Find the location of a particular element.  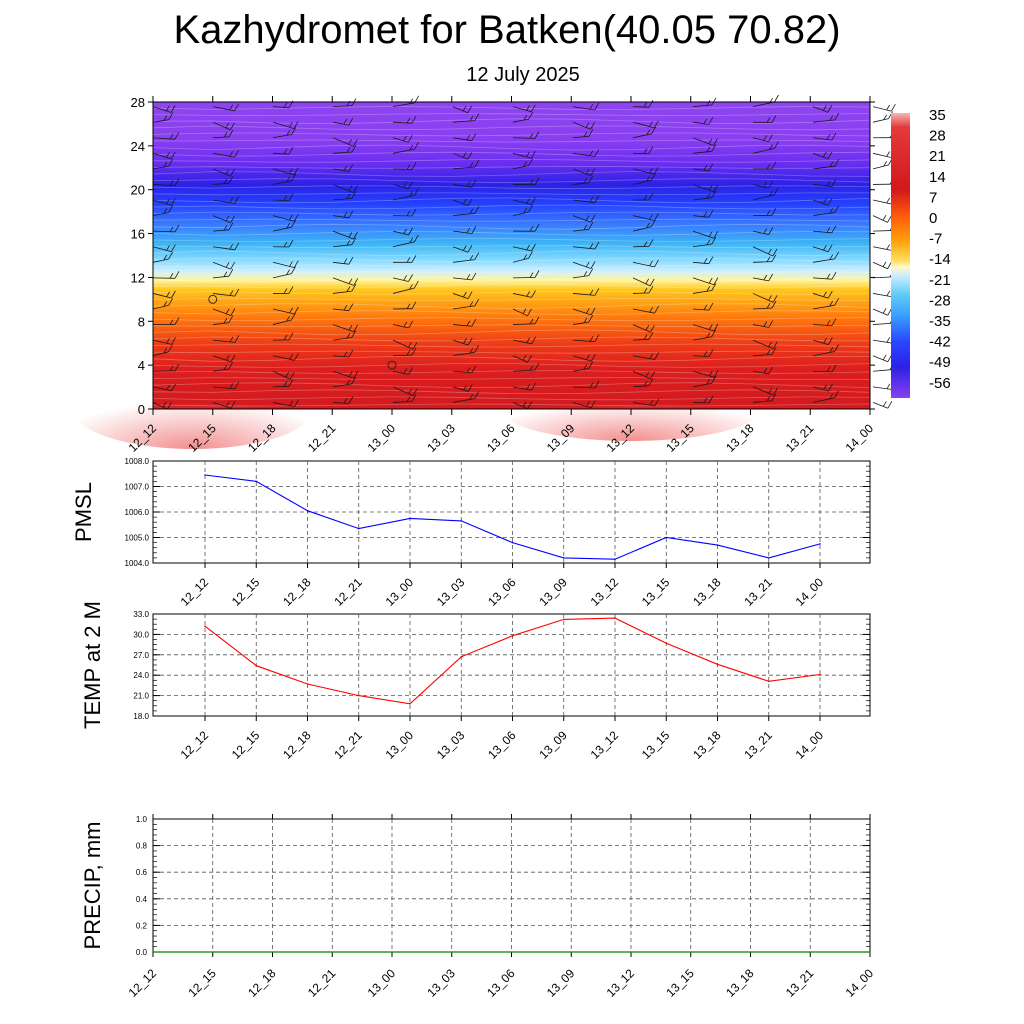

x-tick-label: 13_18 is located at coordinates (707, 745).